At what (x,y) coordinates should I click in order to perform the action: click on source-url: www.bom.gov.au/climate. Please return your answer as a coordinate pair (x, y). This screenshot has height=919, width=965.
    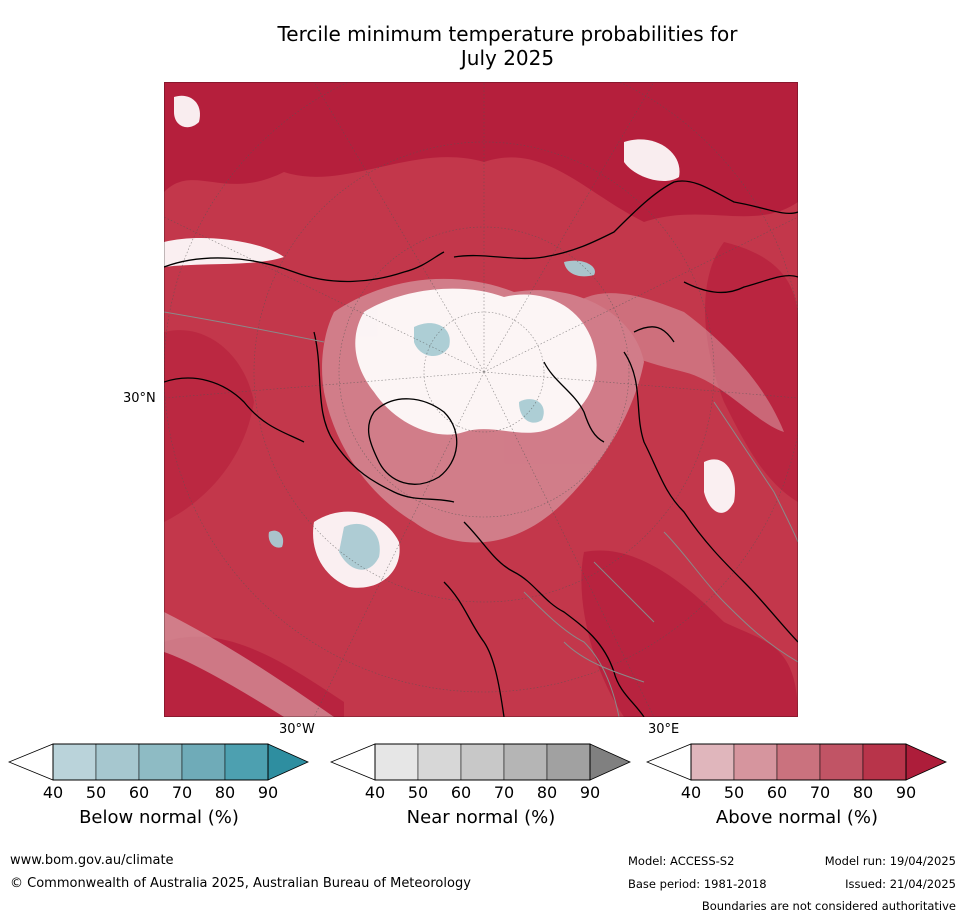
    Looking at the image, I should click on (92, 860).